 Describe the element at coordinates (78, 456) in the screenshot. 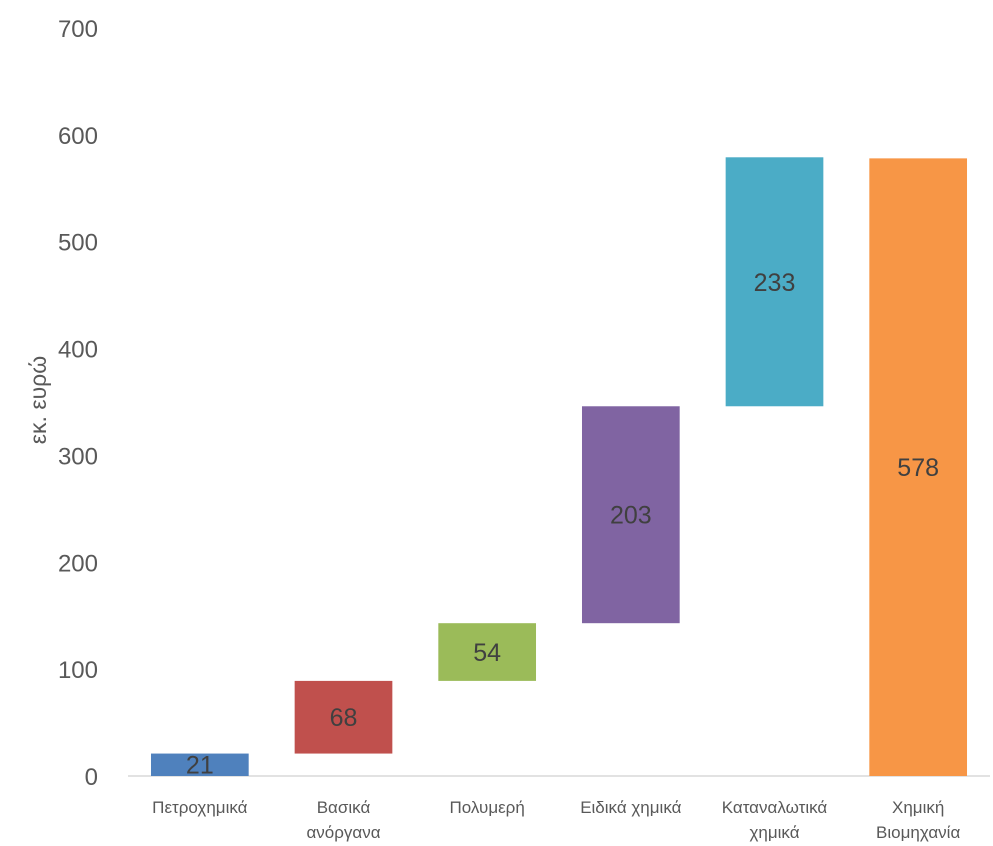

I see `y-tick-label: 300` at that location.